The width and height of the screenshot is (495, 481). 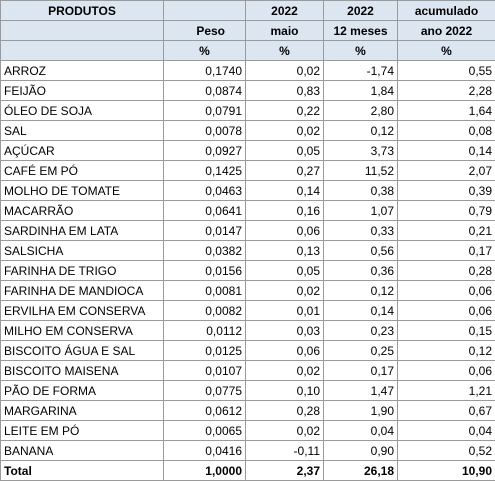 What do you see at coordinates (446, 191) in the screenshot?
I see `value-cell: 0,39` at bounding box center [446, 191].